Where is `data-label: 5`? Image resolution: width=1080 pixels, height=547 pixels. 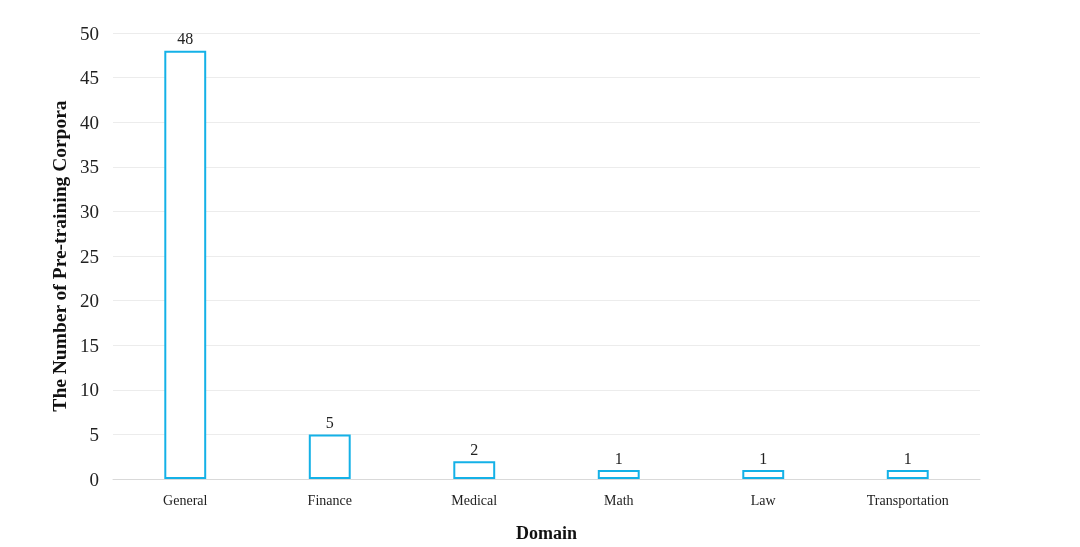
data-label: 5 is located at coordinates (329, 422).